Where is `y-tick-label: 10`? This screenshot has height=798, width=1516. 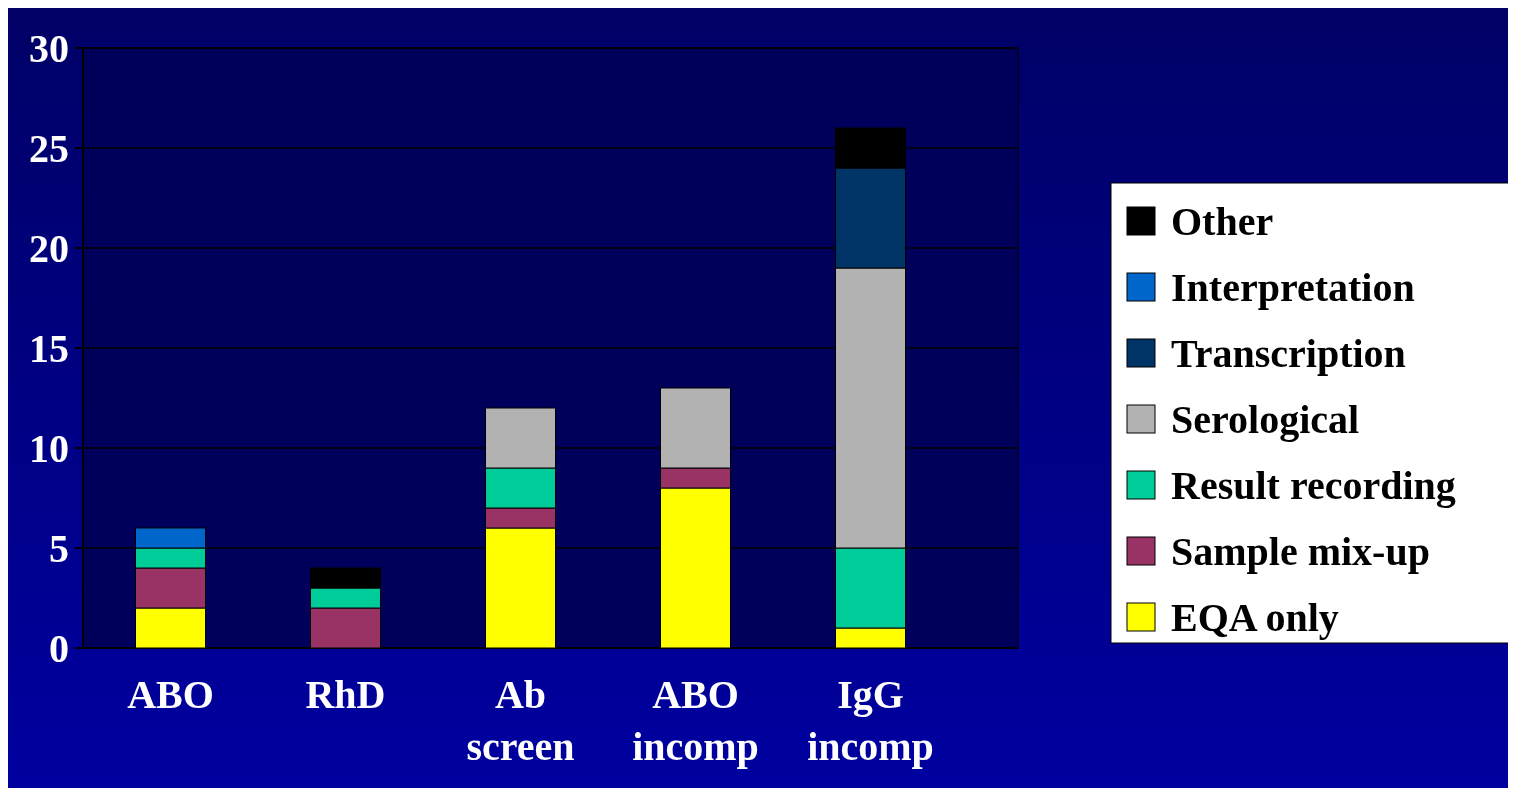 y-tick-label: 10 is located at coordinates (49, 448).